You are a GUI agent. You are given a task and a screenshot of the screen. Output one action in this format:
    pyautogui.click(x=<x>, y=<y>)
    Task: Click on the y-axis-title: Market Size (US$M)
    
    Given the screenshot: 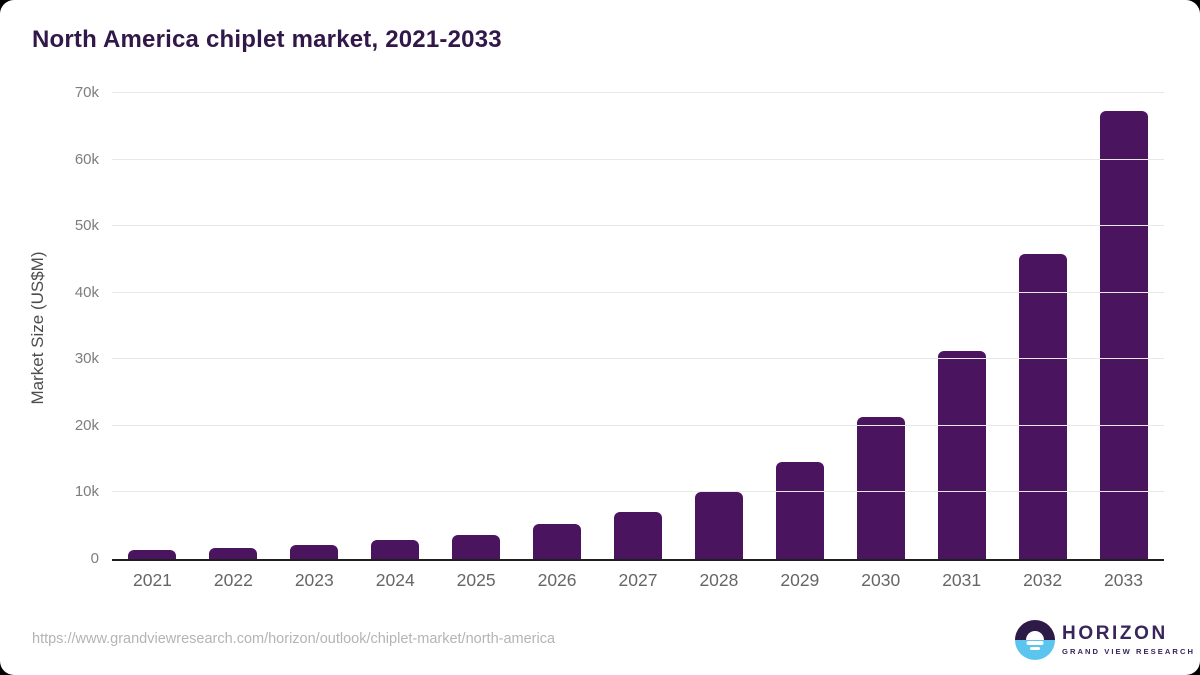 What is the action you would take?
    pyautogui.click(x=37, y=328)
    